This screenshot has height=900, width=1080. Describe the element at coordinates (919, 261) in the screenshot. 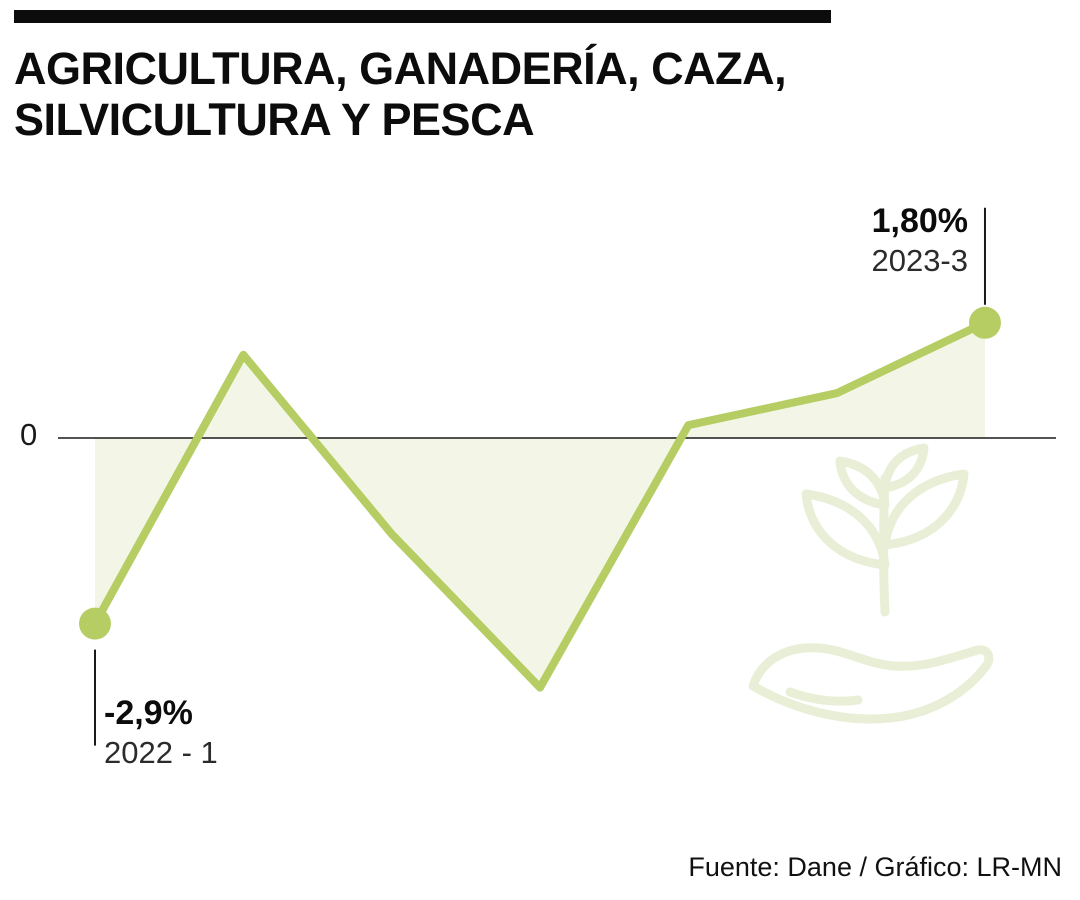

I see `last-period-label: 2023-3` at that location.